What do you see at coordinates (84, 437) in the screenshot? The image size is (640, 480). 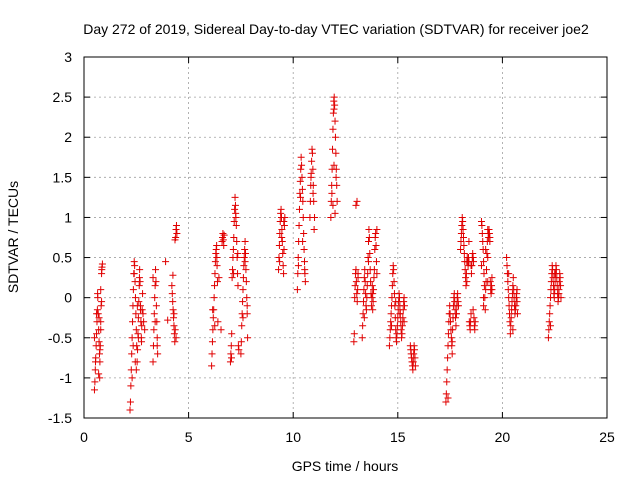 I see `x-tick-label: 0` at bounding box center [84, 437].